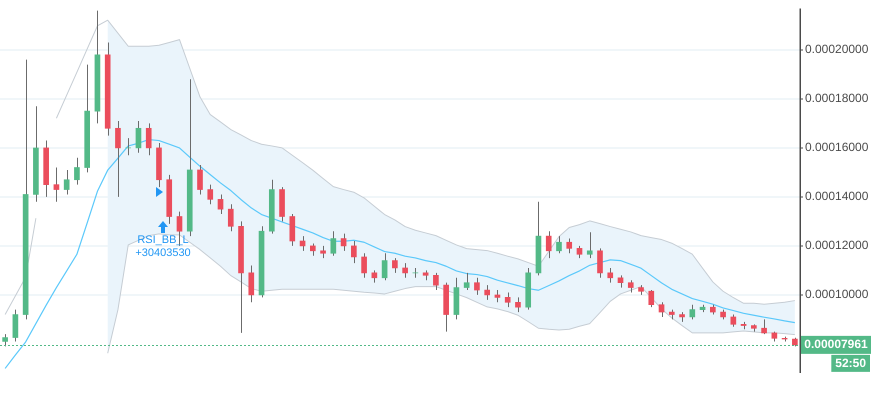  What do you see at coordinates (837, 294) in the screenshot?
I see `y-tick-label: 0.00010000` at bounding box center [837, 294].